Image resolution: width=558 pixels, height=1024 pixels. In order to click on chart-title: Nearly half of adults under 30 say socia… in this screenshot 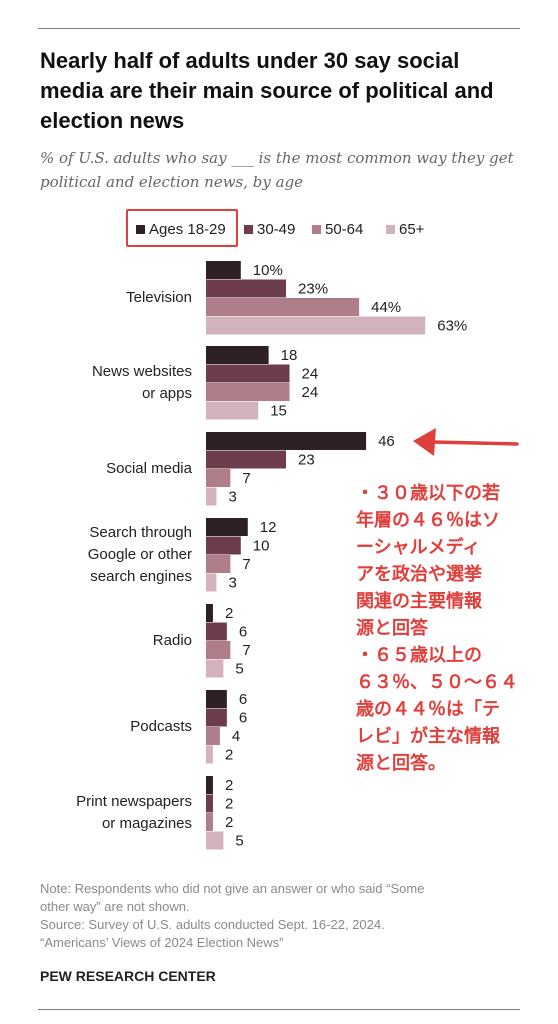, I will do `click(267, 90)`.